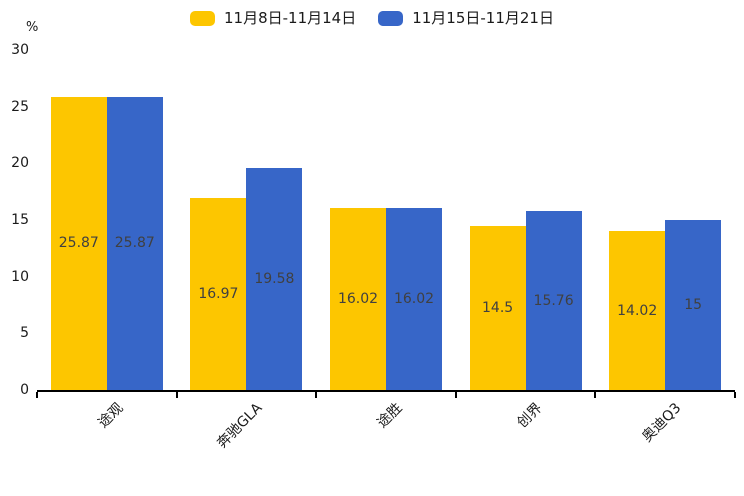  Describe the element at coordinates (20, 163) in the screenshot. I see `y-tick-label: 20` at that location.